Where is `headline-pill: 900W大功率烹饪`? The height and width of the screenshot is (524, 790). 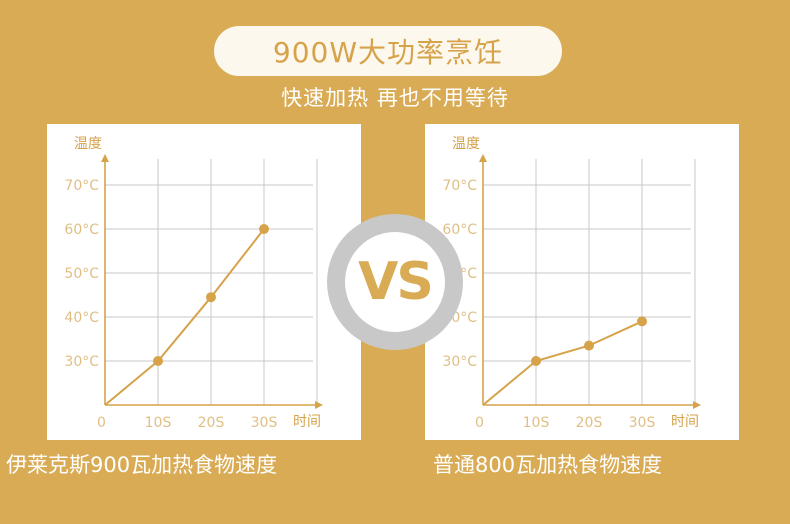
headline-pill: 900W大功率烹饪 is located at coordinates (388, 51).